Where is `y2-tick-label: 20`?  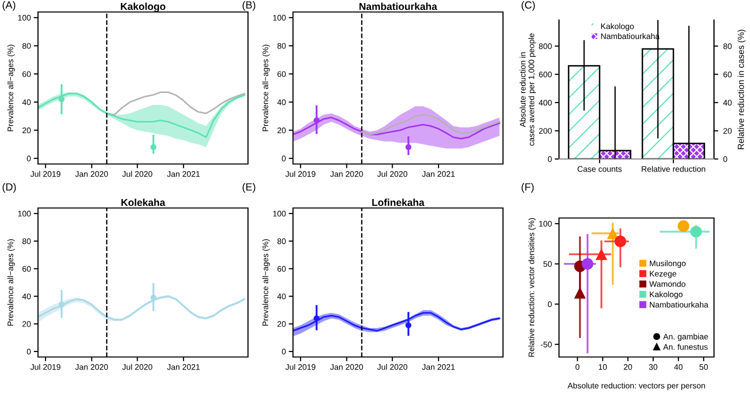
y2-tick-label: 20 is located at coordinates (727, 131).